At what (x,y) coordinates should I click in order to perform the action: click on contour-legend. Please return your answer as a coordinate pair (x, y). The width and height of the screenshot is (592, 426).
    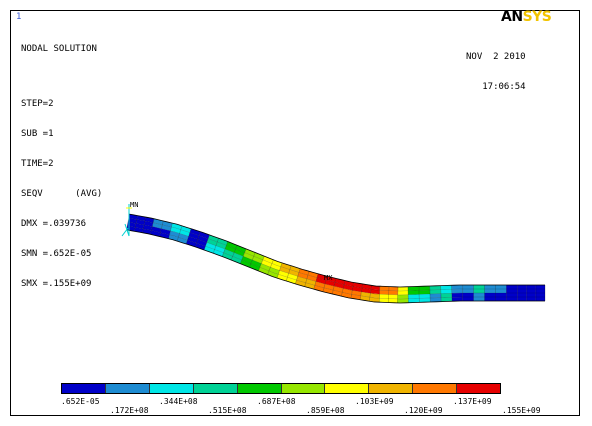
    Looking at the image, I should click on (281, 388).